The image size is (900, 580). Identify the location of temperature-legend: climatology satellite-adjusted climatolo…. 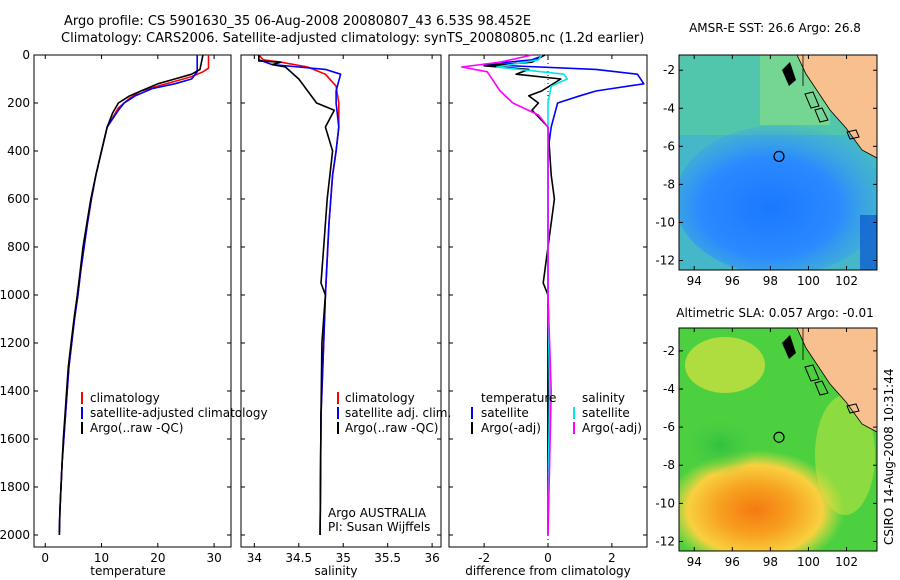
(174, 413).